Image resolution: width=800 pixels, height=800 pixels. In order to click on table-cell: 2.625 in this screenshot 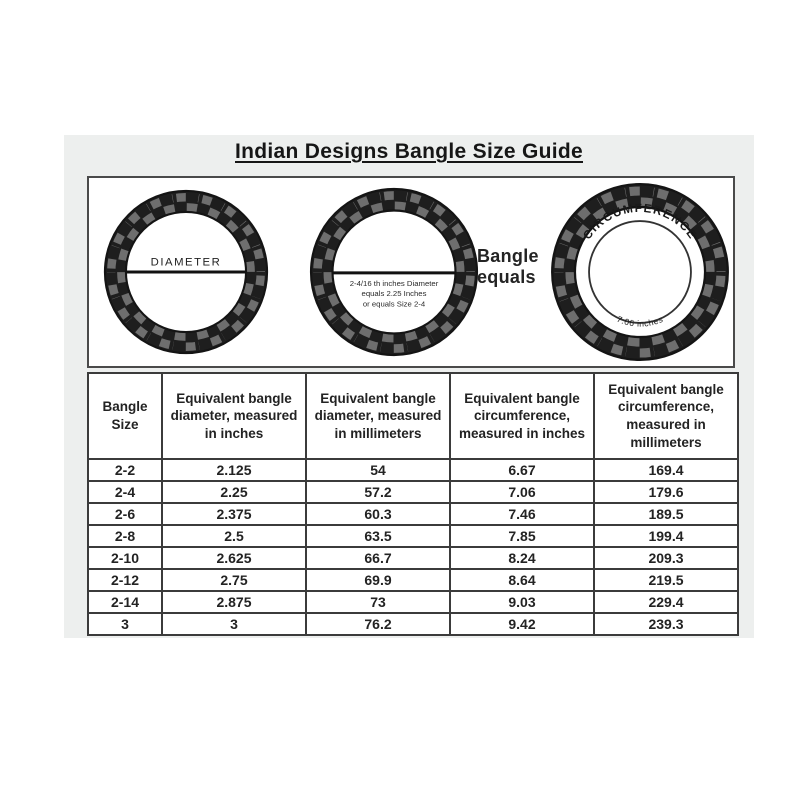, I will do `click(234, 558)`.